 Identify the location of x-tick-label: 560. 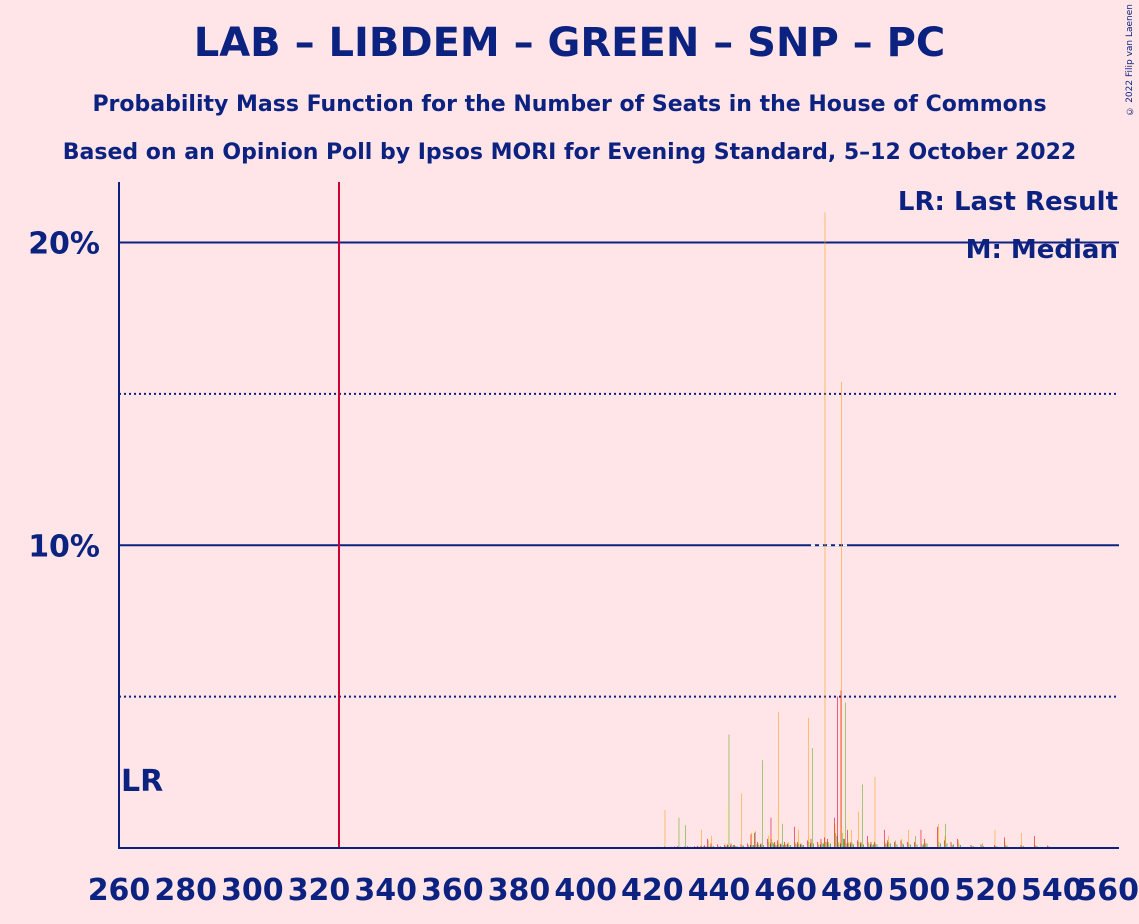
(1107, 890).